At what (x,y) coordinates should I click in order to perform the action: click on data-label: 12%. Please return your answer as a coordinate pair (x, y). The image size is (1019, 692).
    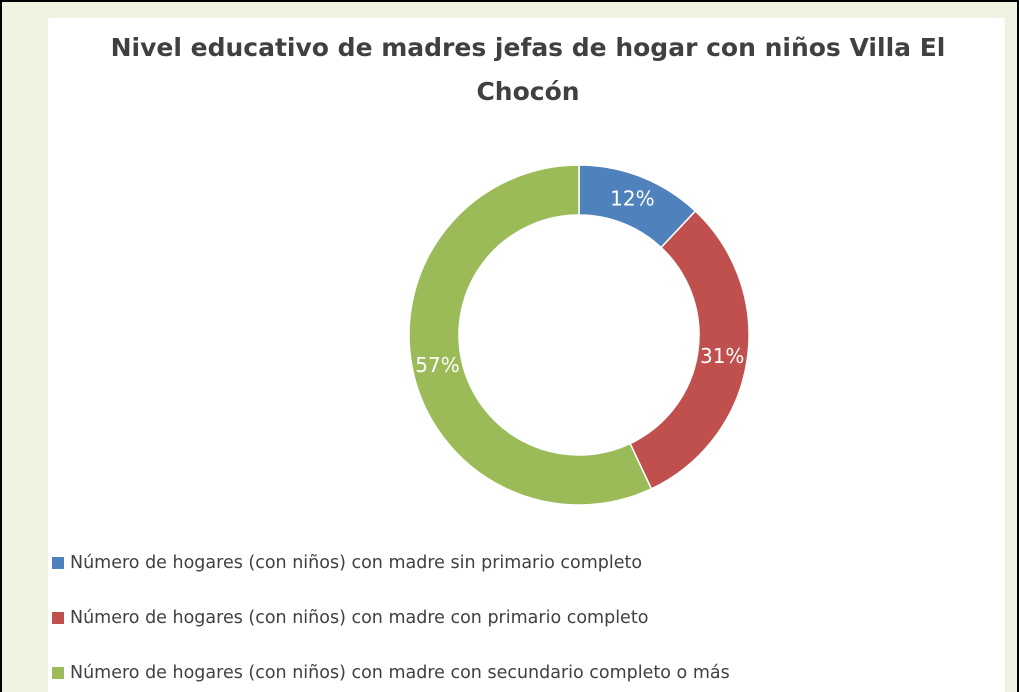
    Looking at the image, I should click on (632, 199).